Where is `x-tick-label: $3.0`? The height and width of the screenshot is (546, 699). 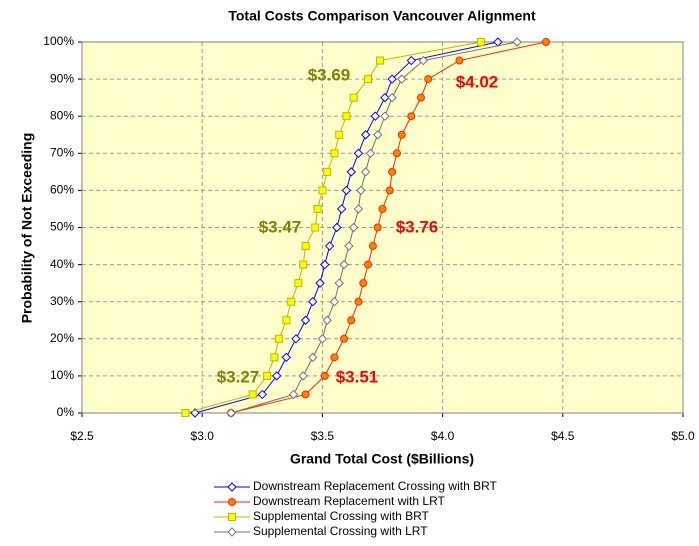
x-tick-label: $3.0 is located at coordinates (203, 436).